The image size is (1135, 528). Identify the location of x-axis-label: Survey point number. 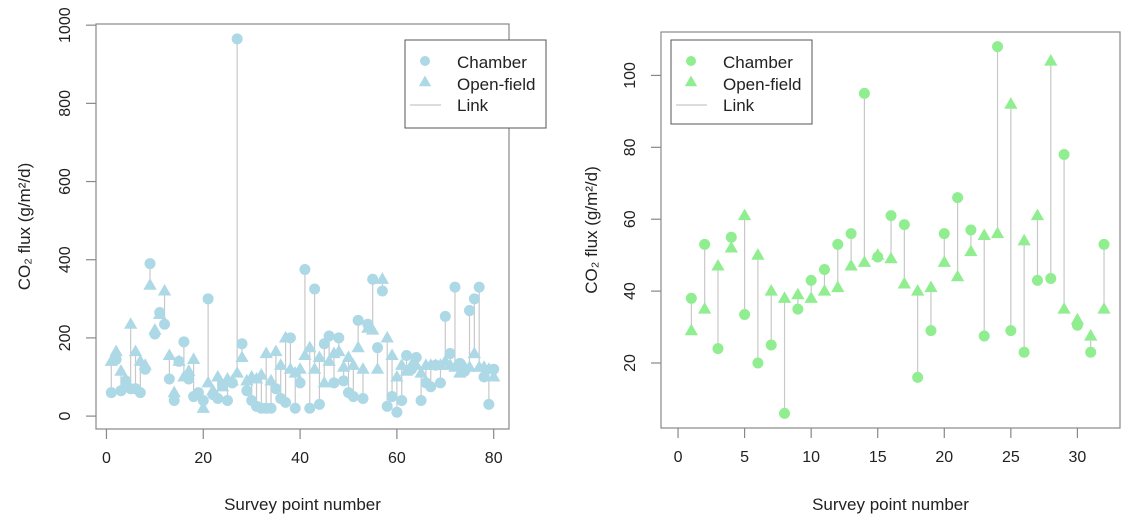
(890, 504).